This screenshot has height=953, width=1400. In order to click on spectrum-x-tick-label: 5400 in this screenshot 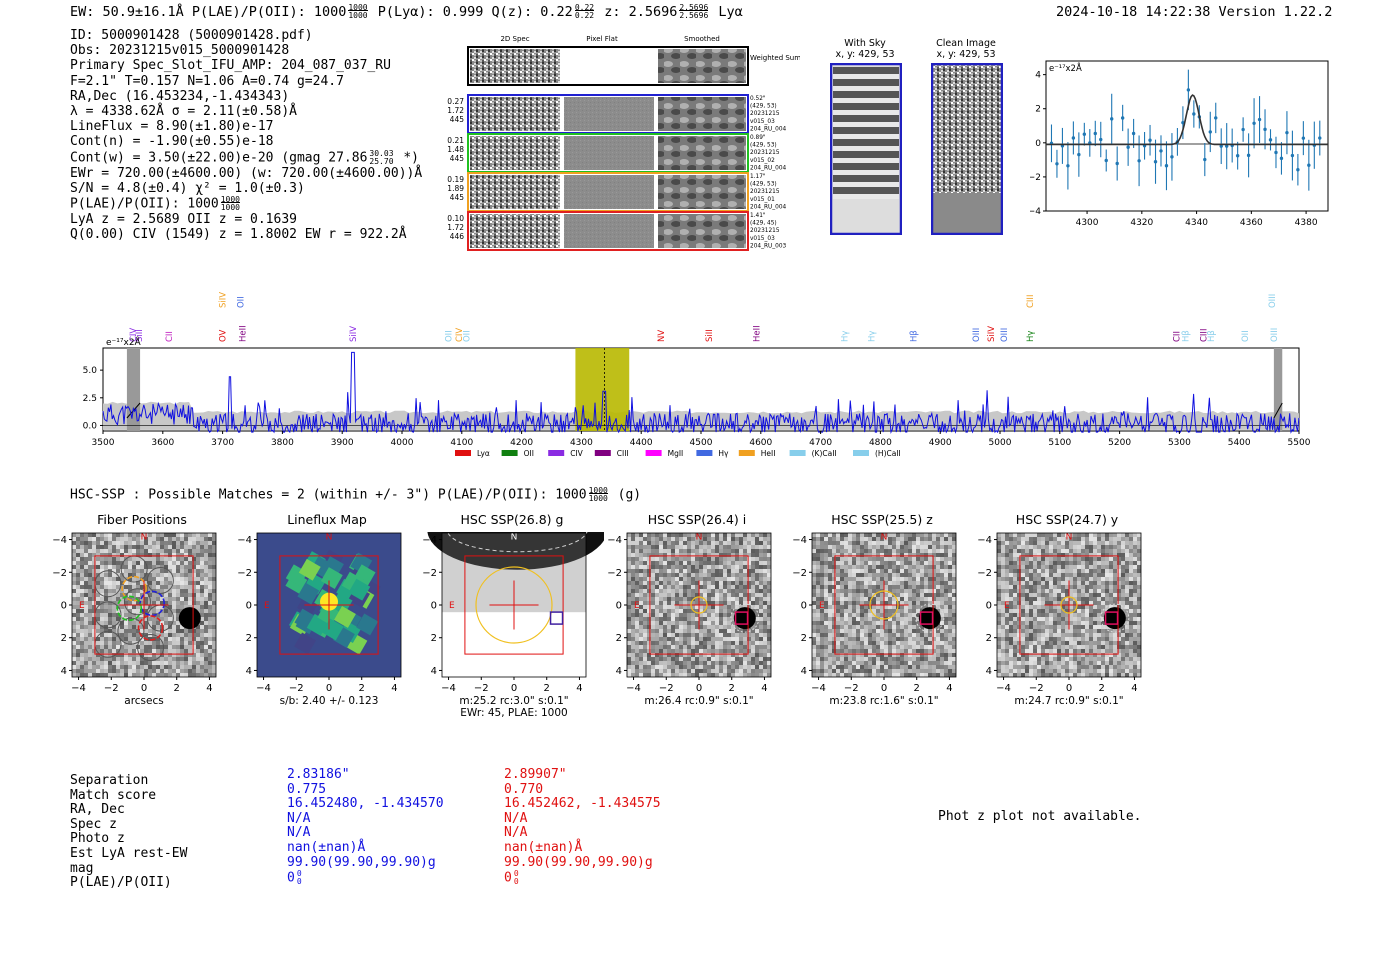, I will do `click(1239, 443)`.